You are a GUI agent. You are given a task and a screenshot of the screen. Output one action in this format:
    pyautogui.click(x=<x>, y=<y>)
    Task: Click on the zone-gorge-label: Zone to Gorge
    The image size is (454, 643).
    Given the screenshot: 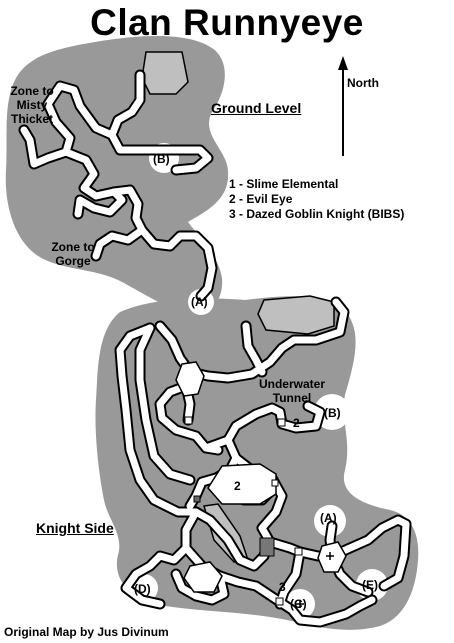 What is the action you would take?
    pyautogui.click(x=73, y=254)
    